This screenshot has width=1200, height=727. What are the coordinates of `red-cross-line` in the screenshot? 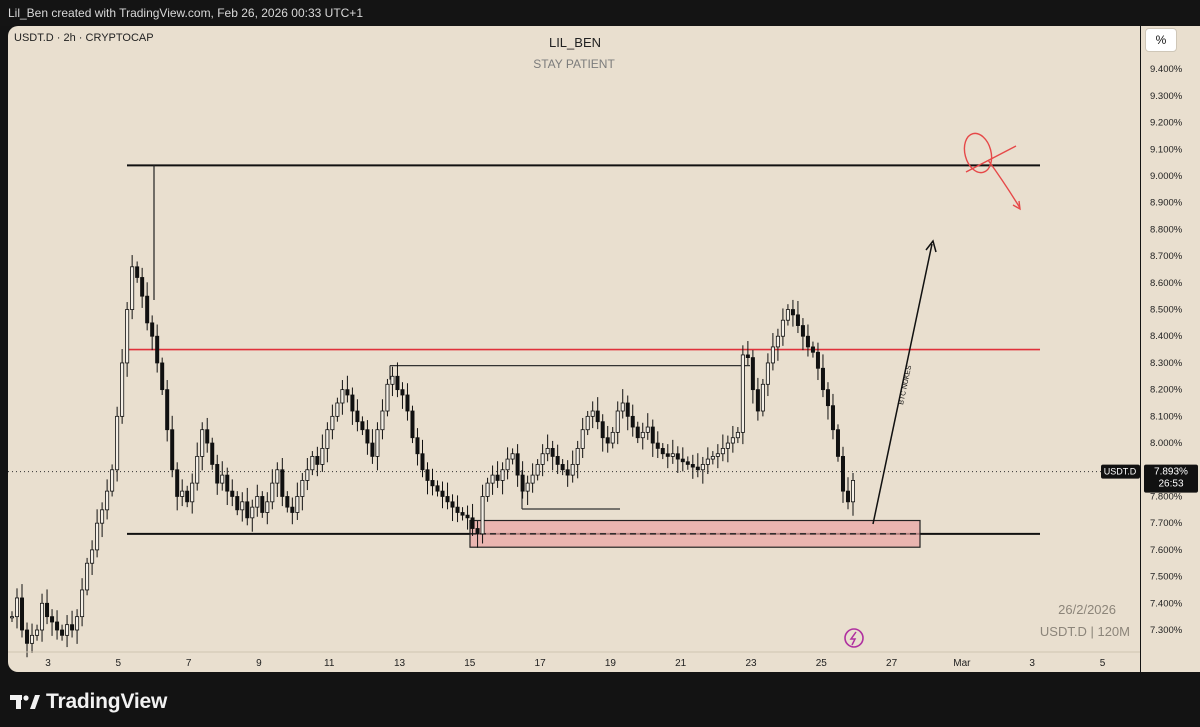 It's located at (991, 159).